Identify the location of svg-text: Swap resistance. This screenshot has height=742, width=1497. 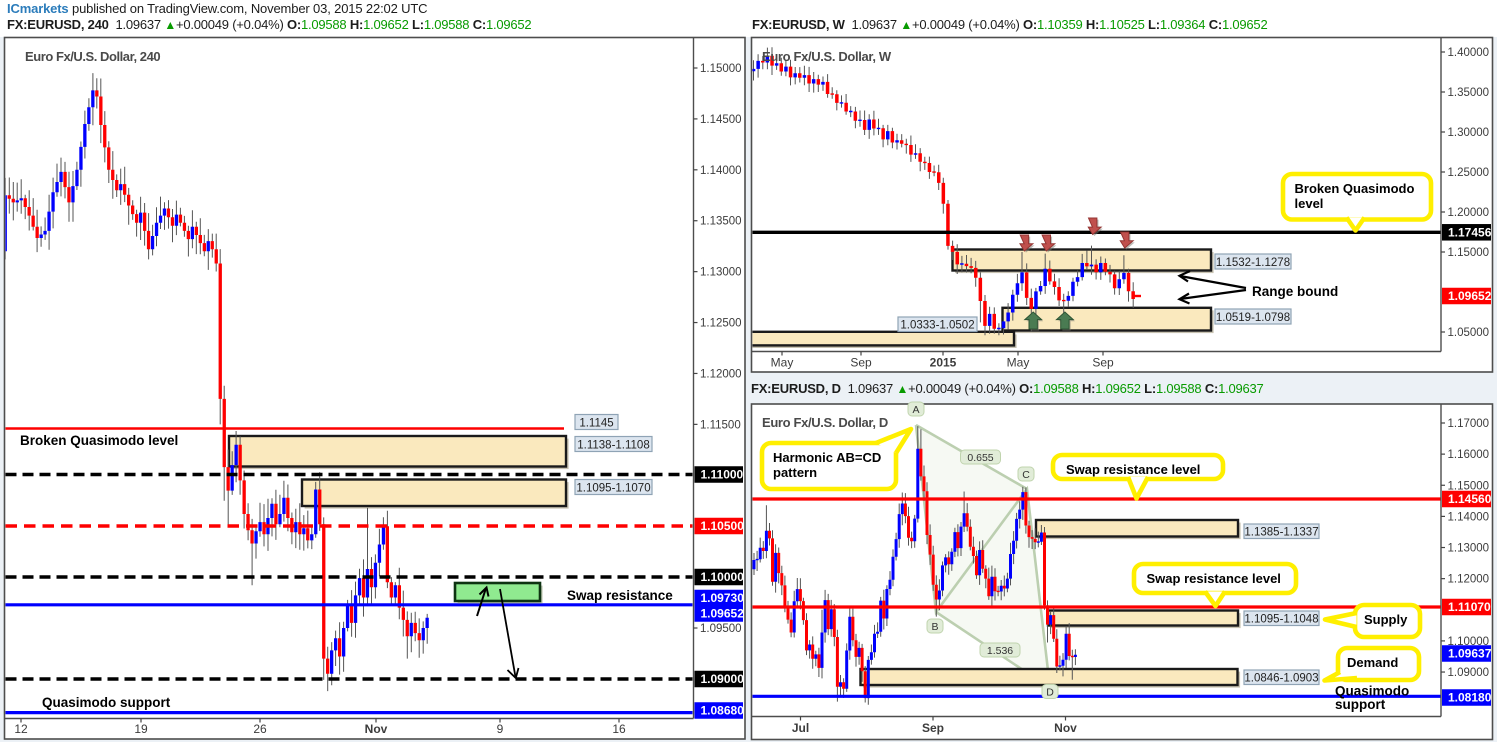
(620, 595).